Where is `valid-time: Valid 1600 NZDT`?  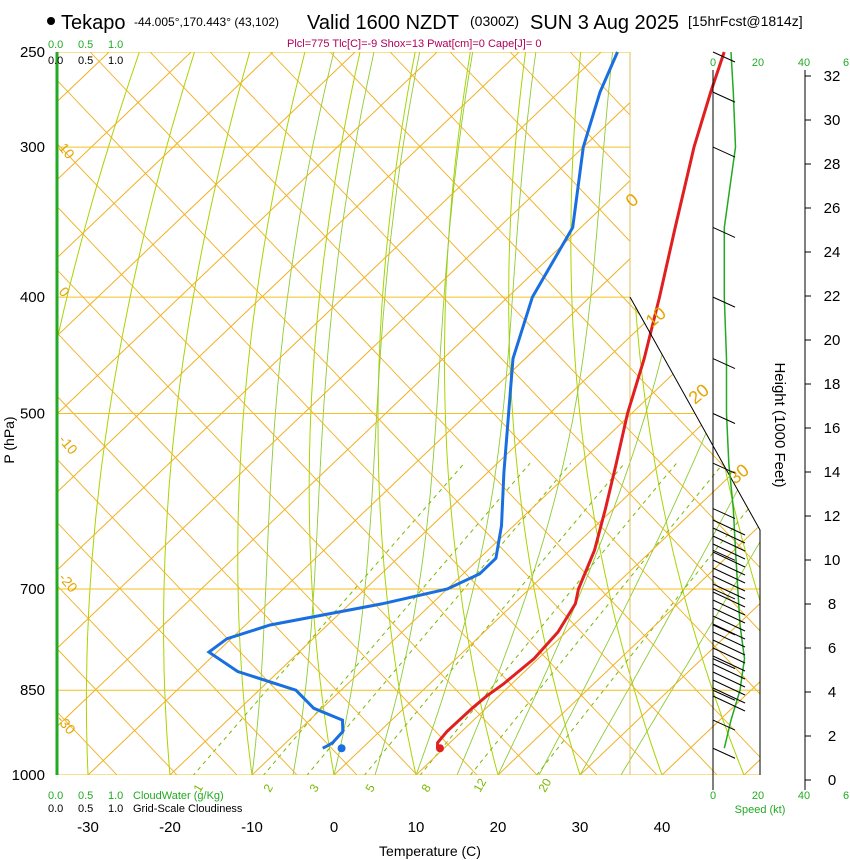
valid-time: Valid 1600 NZDT is located at coordinates (383, 23).